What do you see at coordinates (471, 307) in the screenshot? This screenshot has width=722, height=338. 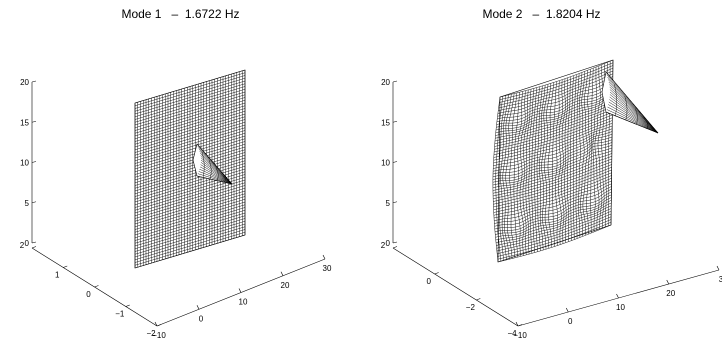 I see `y-tick-label: −2` at bounding box center [471, 307].